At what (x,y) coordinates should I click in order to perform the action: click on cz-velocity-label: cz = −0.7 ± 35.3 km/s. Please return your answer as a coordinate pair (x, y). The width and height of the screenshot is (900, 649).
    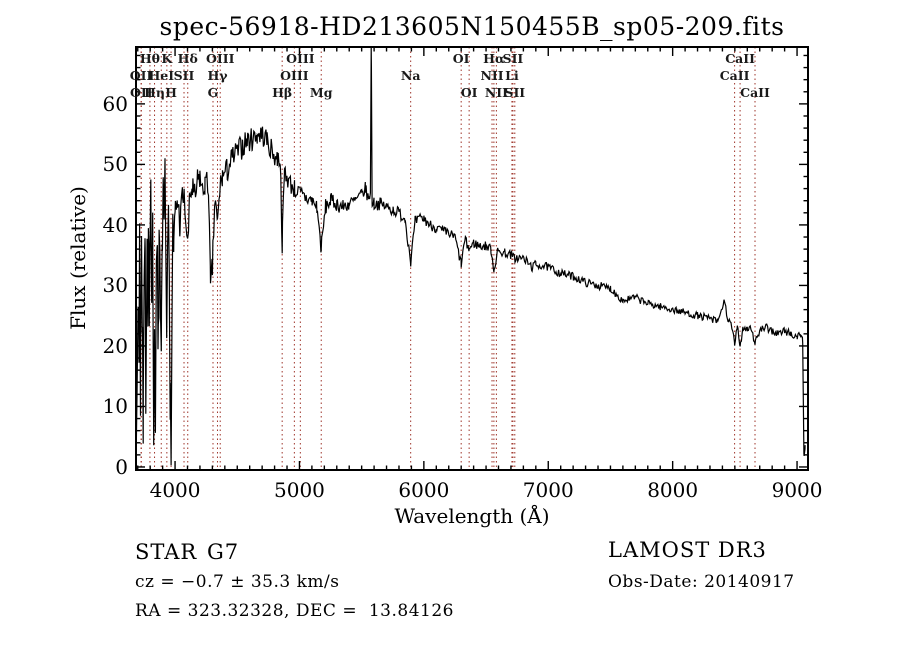
    Looking at the image, I should click on (237, 582).